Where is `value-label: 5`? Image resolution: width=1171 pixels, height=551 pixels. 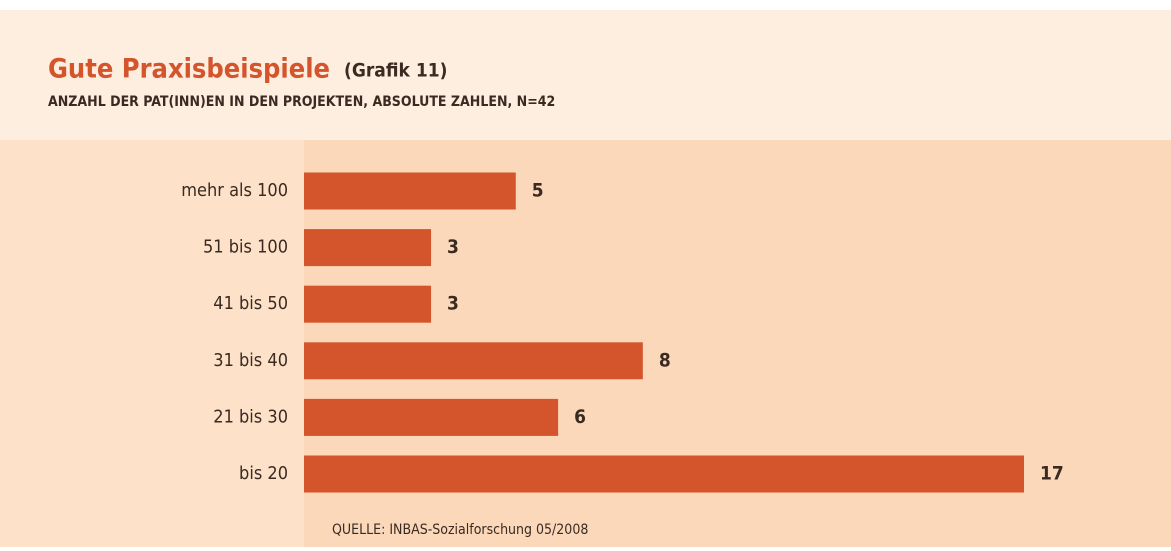
value-label: 5 is located at coordinates (538, 191).